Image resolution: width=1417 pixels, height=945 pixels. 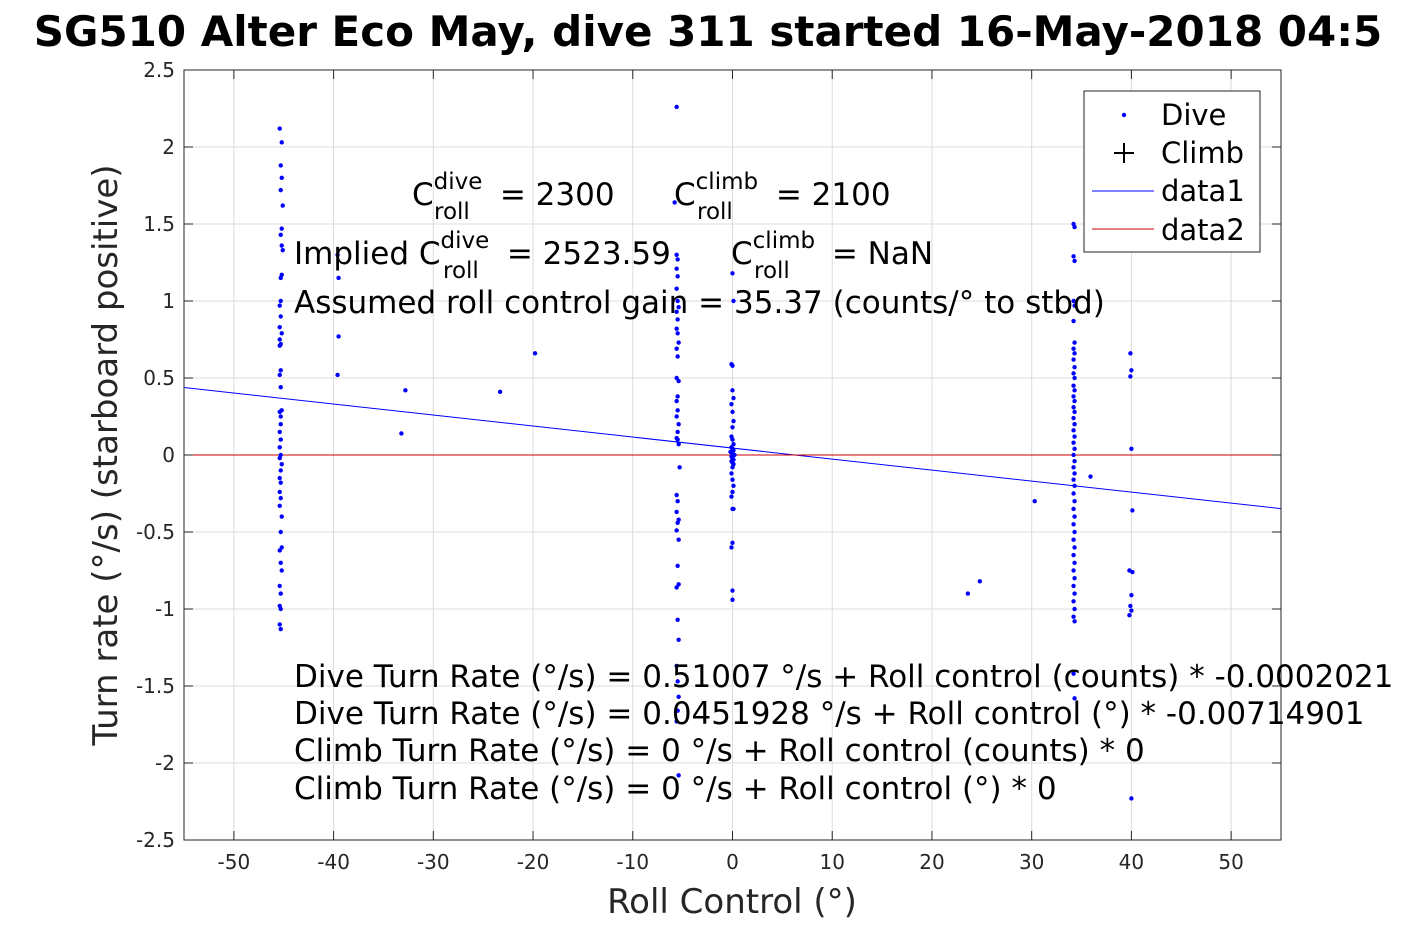 What do you see at coordinates (513, 197) in the screenshot?
I see `cdive-annotation: Cdive roll = 2300` at bounding box center [513, 197].